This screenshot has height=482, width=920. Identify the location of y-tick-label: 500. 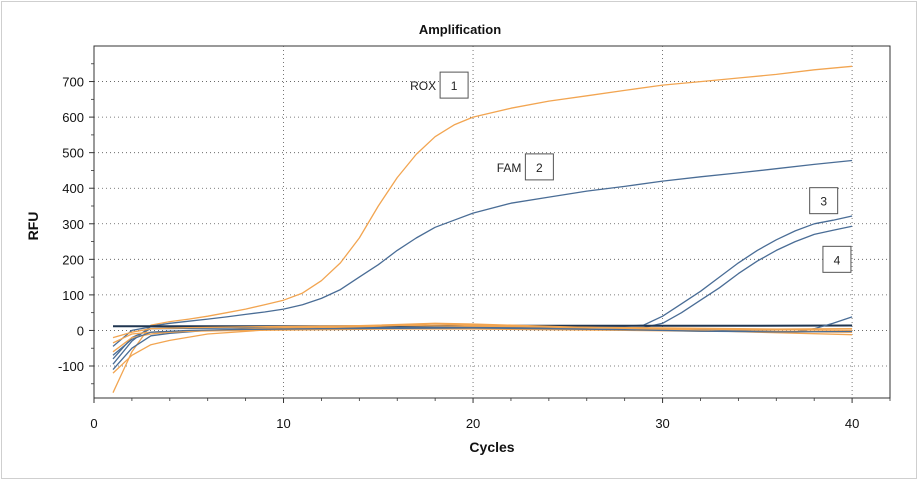
(73, 153).